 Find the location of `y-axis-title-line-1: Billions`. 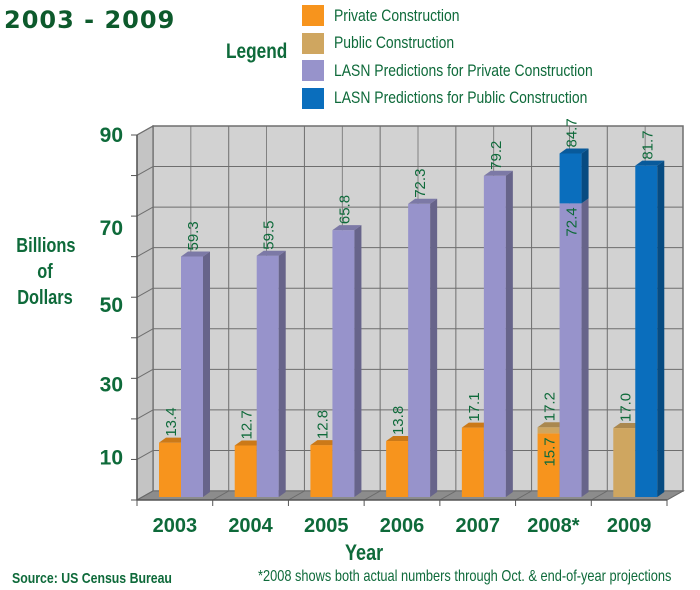

y-axis-title-line-1: Billions is located at coordinates (46, 246).